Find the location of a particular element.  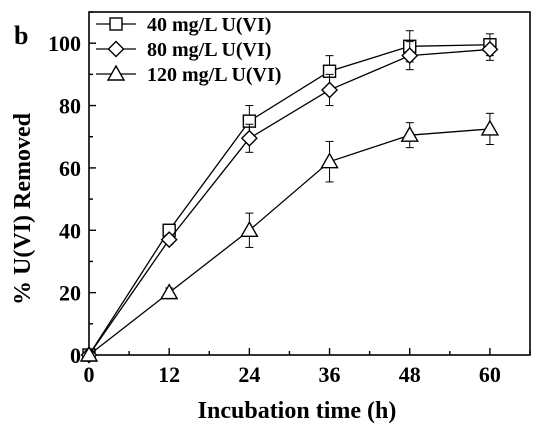

y-tick-label: 0 is located at coordinates (75, 355).